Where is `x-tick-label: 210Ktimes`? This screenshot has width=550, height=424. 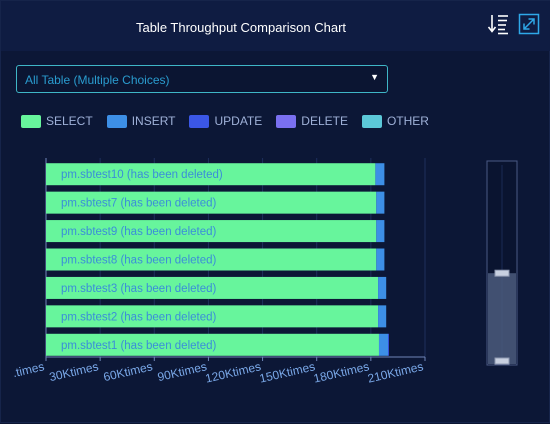 x-tick-label: 210Ktimes is located at coordinates (395, 372).